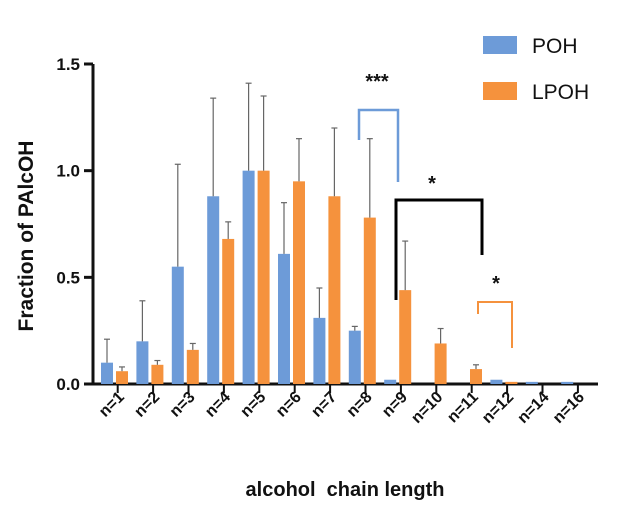 This screenshot has height=508, width=636. Describe the element at coordinates (218, 405) in the screenshot. I see `x-tick-label: n=4` at that location.